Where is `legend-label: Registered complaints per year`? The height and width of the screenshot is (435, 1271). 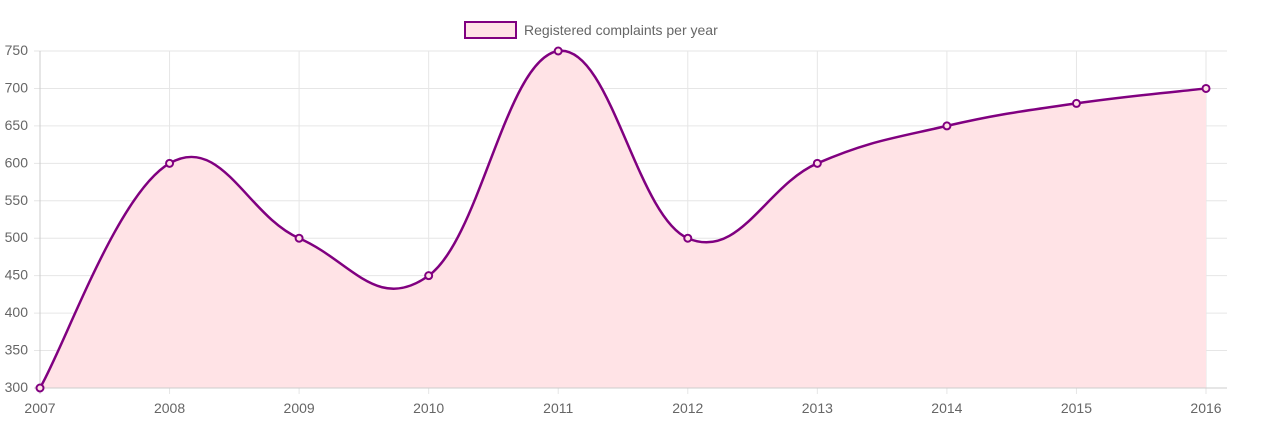
legend-label: Registered complaints per year is located at coordinates (621, 30).